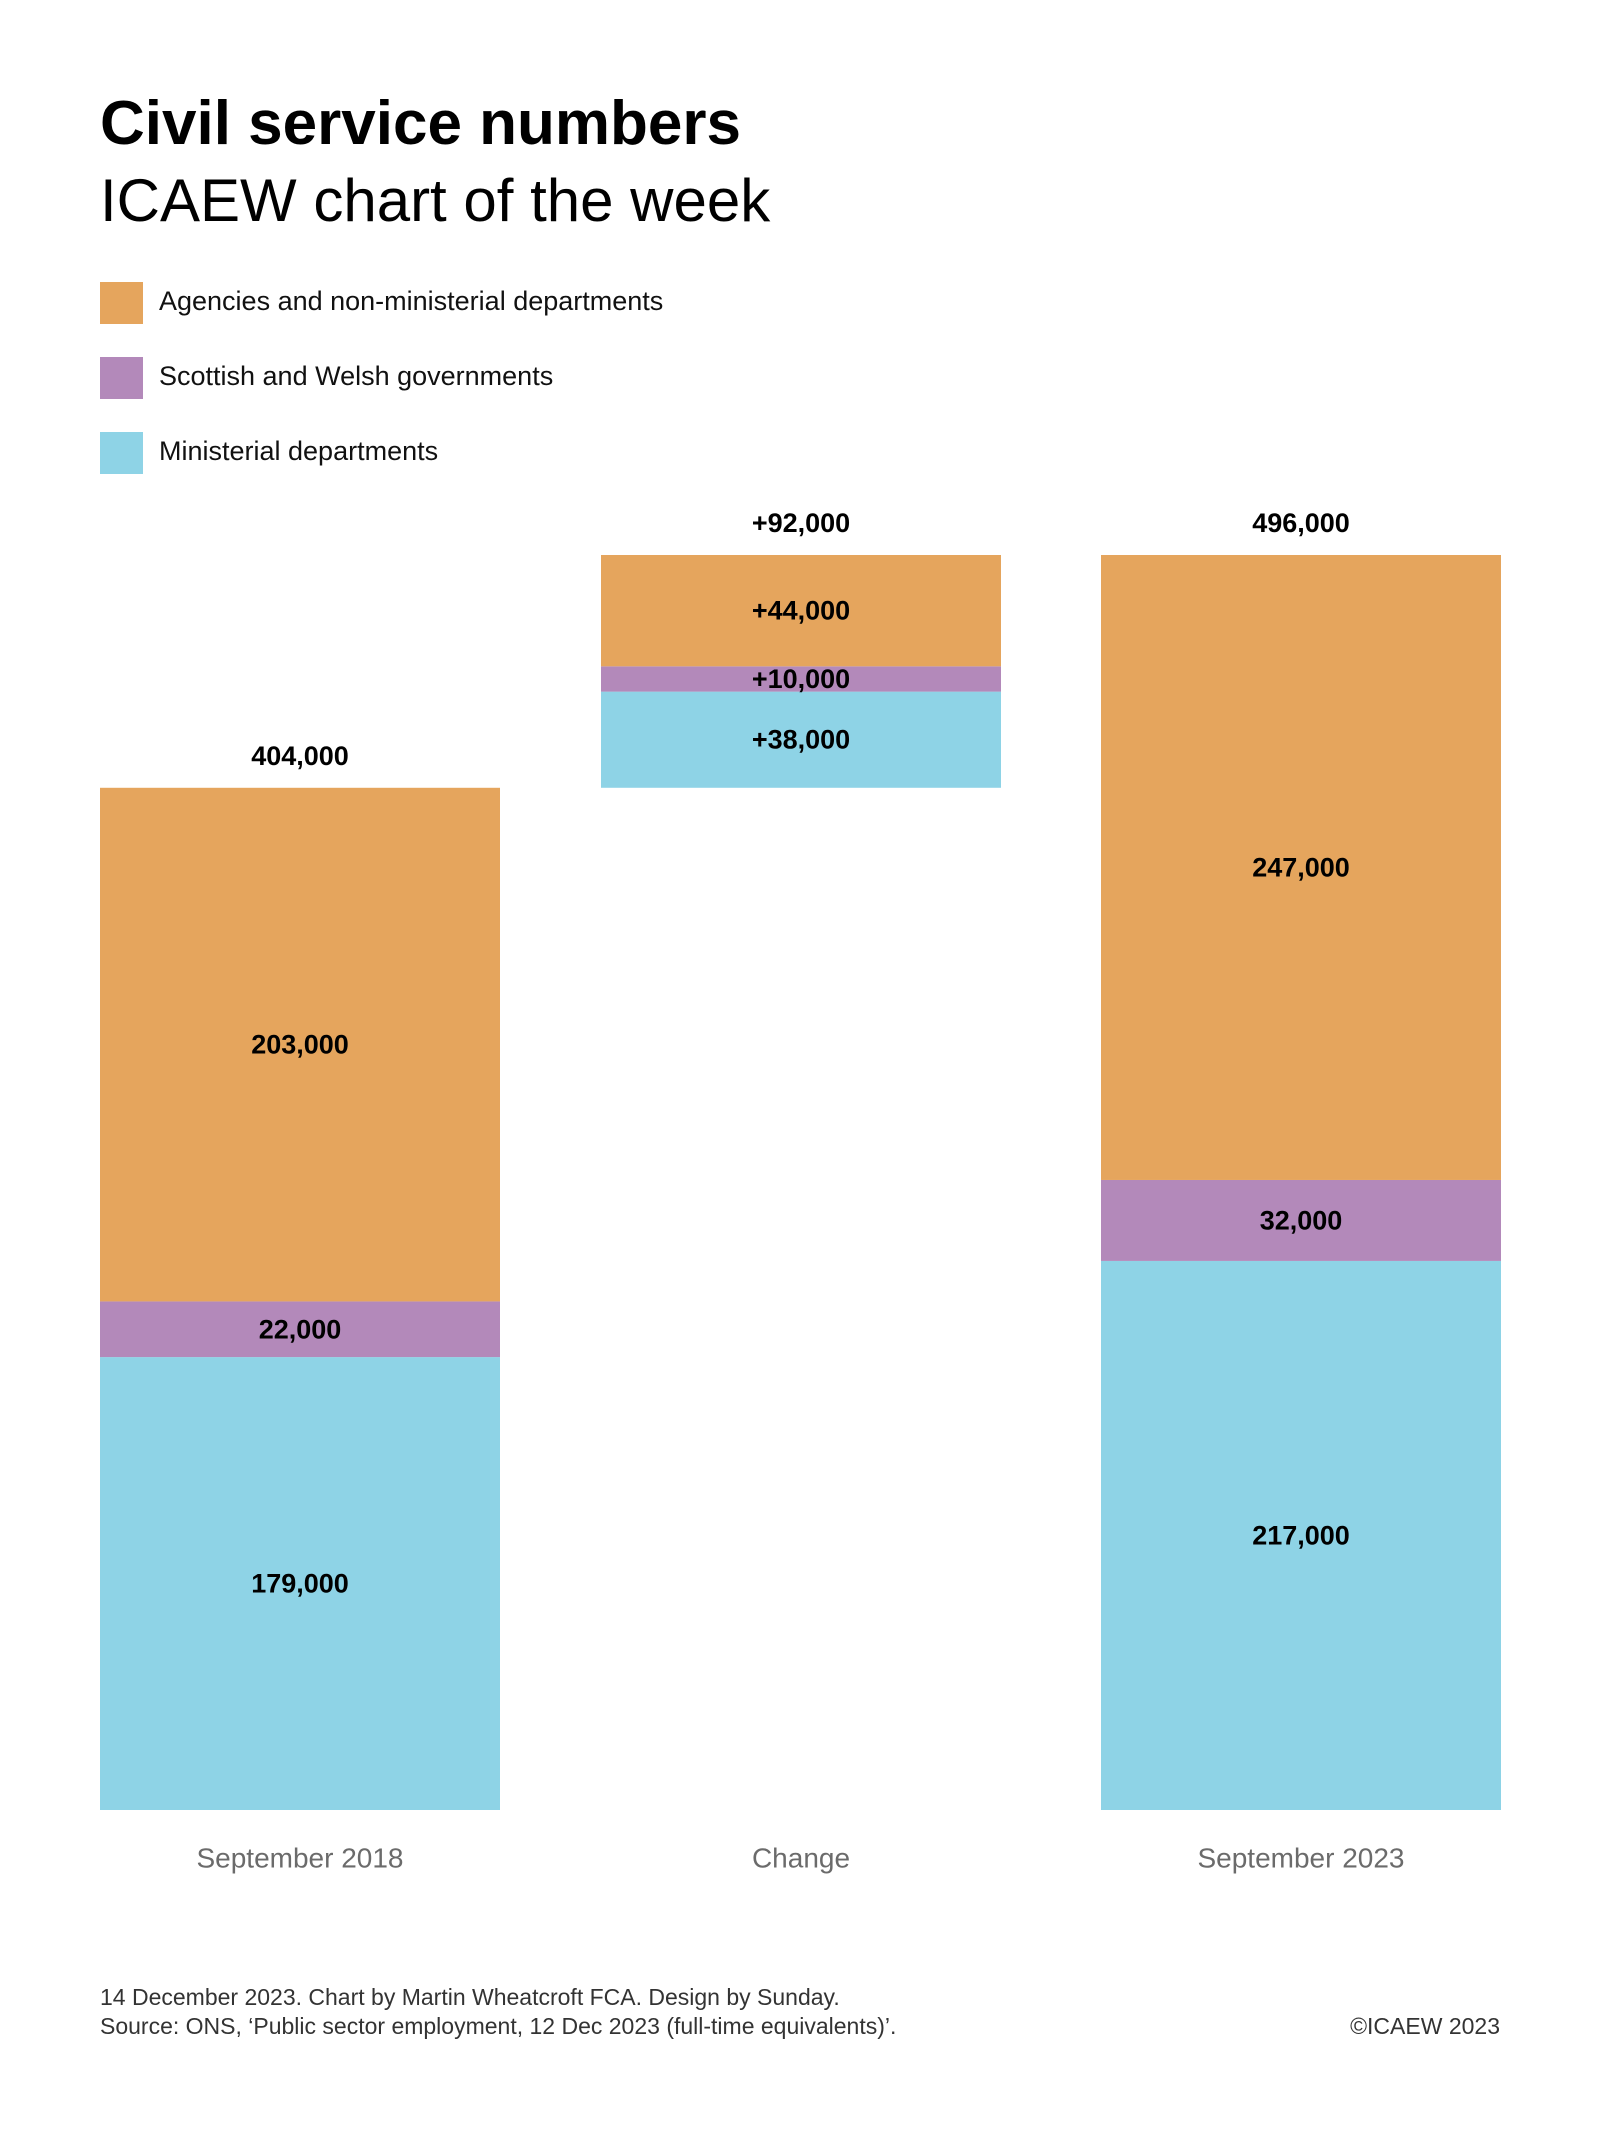 The width and height of the screenshot is (1600, 2133). I want to click on legend-label-scottish-welsh: Scottish and Welsh governments, so click(356, 376).